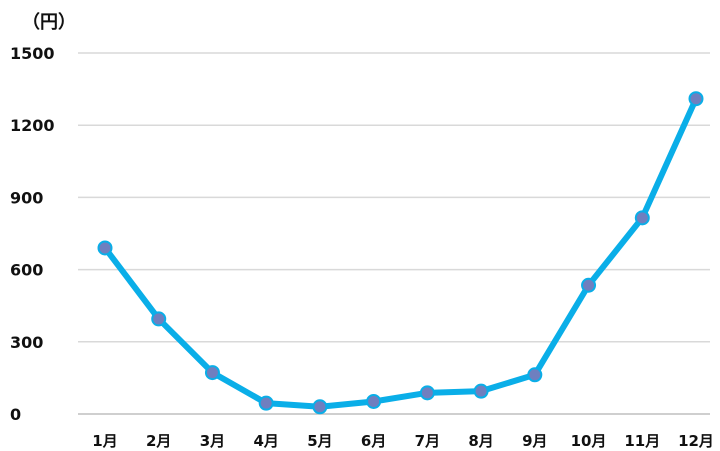 The width and height of the screenshot is (720, 451). I want to click on y-tick-label: 300, so click(26, 342).